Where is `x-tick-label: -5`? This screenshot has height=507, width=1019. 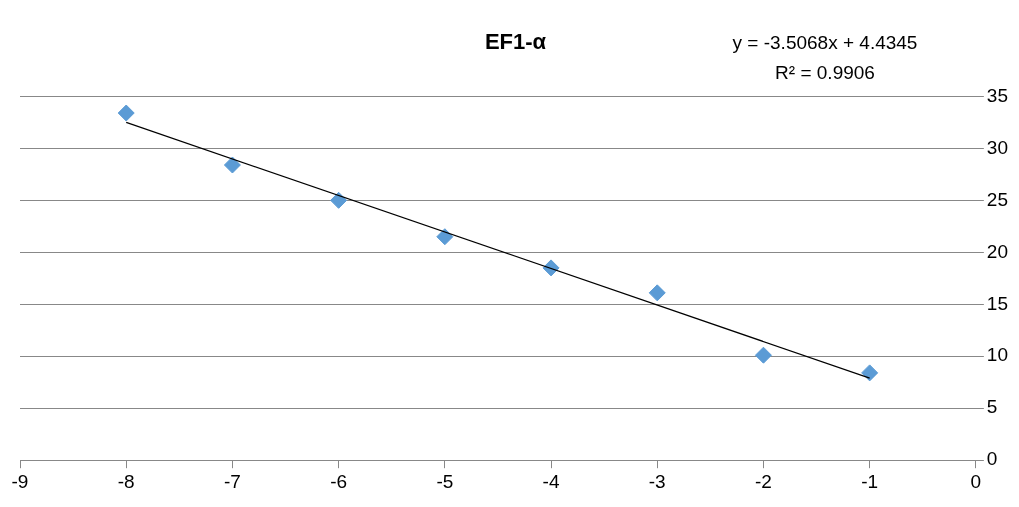
x-tick-label: -5 is located at coordinates (445, 481).